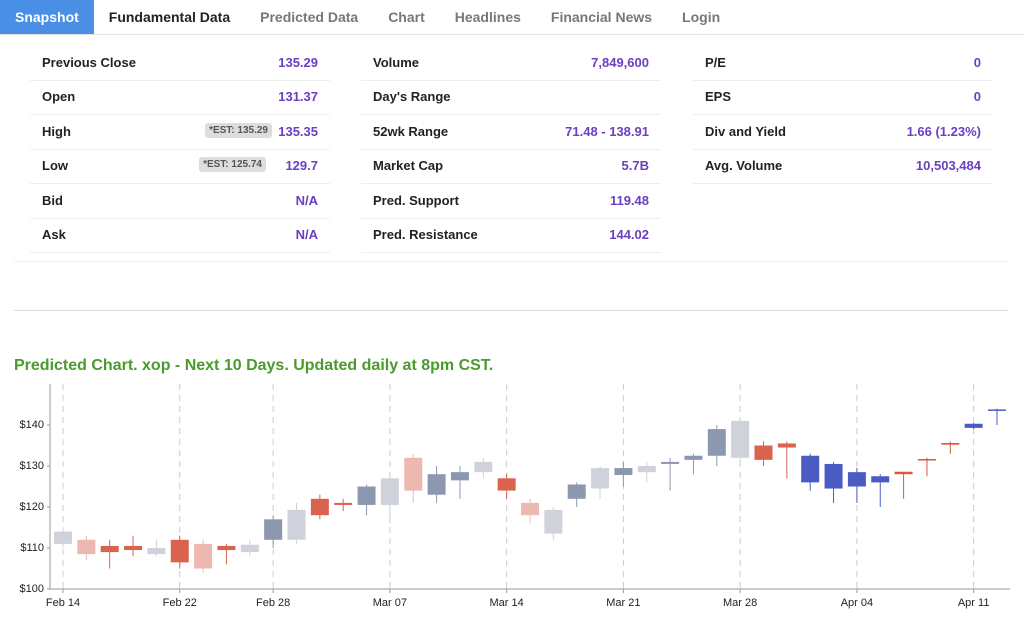 Image resolution: width=1024 pixels, height=617 pixels. I want to click on estimate-badge: *EST: 125.74, so click(232, 165).